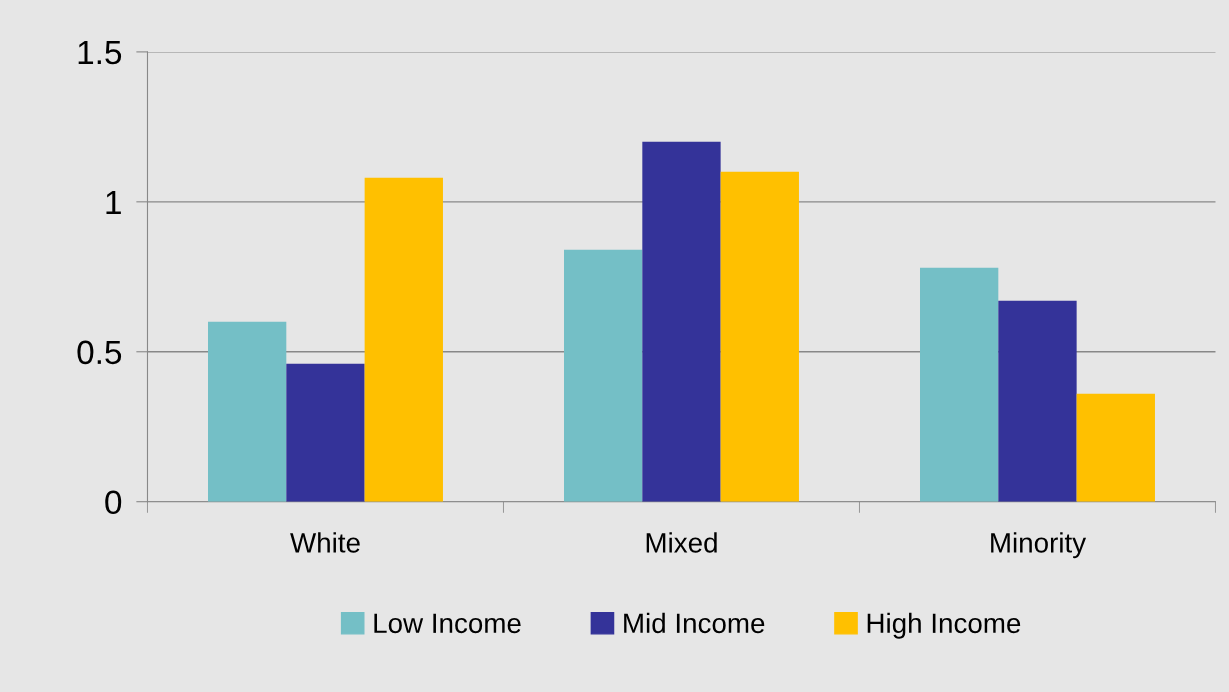 The image size is (1229, 692). Describe the element at coordinates (944, 625) in the screenshot. I see `legend-label: High Income` at that location.